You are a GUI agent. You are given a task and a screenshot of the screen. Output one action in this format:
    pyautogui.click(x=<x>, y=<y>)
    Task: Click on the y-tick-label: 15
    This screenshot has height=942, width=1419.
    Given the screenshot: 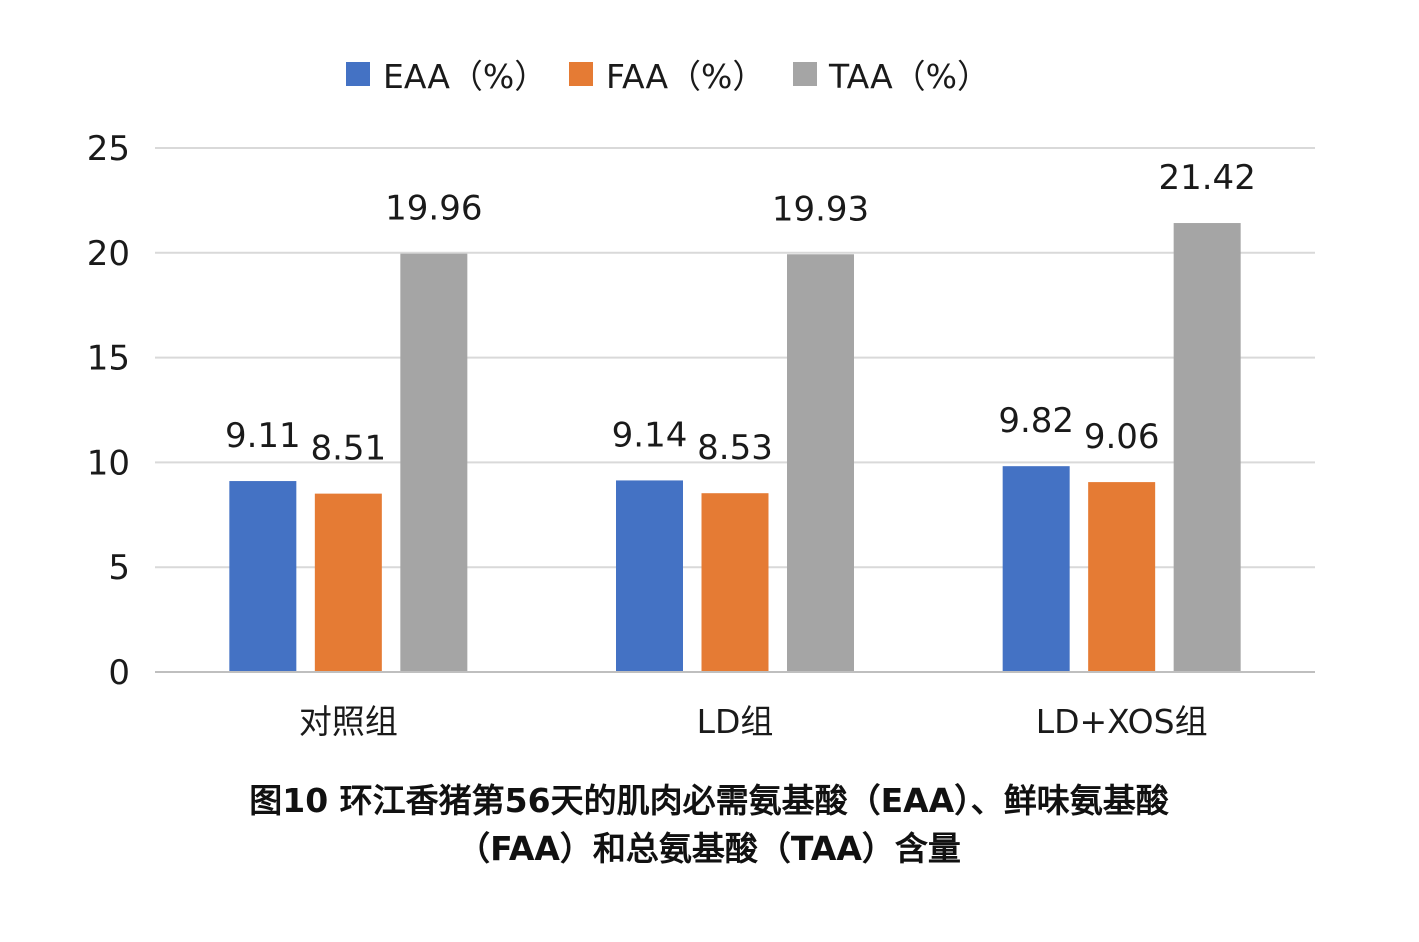 What is the action you would take?
    pyautogui.click(x=108, y=359)
    